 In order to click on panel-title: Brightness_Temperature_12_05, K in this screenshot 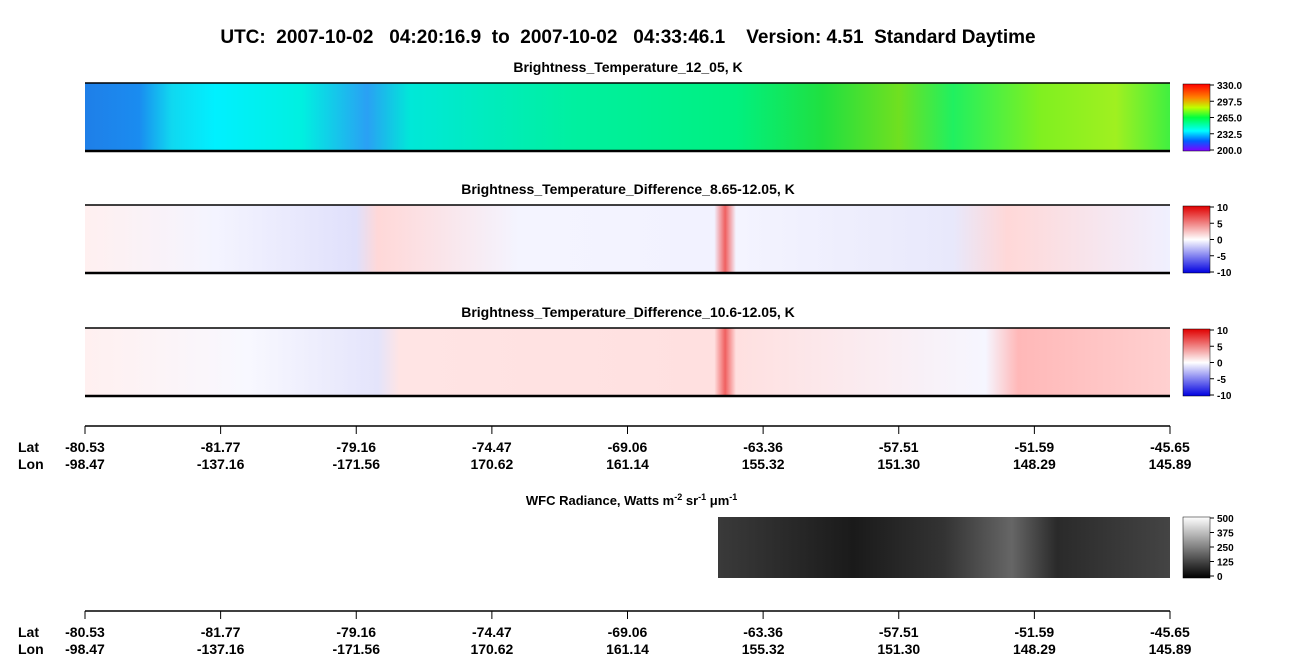, I will do `click(627, 67)`.